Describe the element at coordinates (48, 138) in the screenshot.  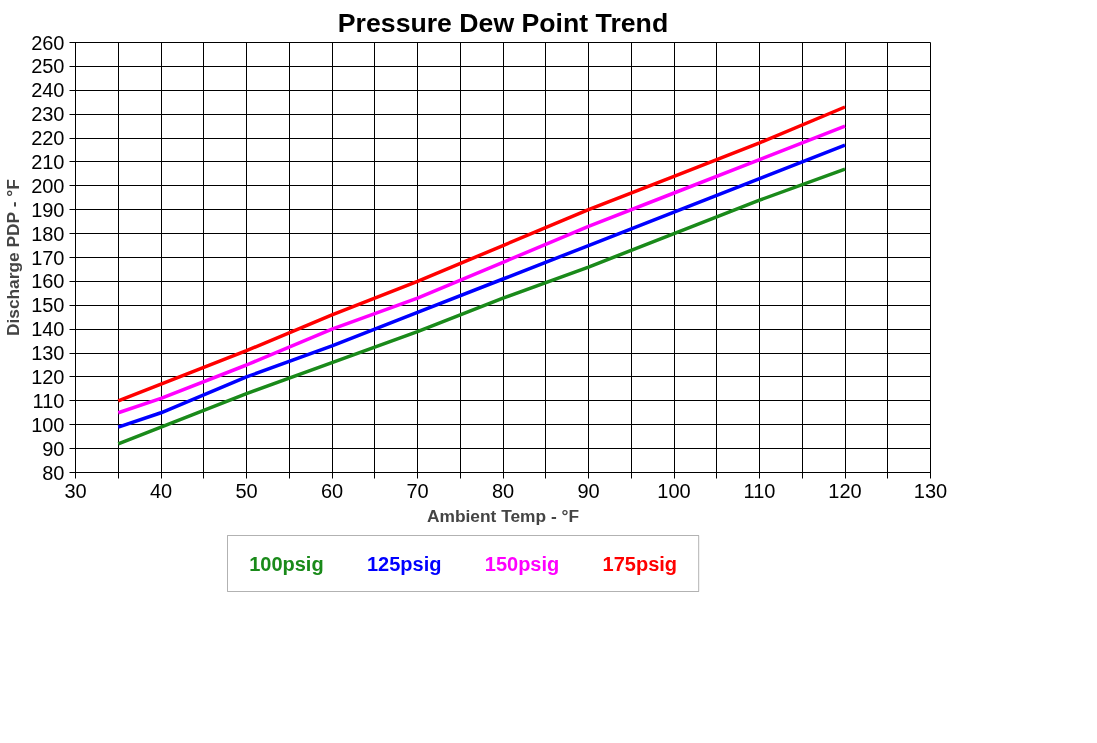
I see `y-tick-label: 220` at that location.